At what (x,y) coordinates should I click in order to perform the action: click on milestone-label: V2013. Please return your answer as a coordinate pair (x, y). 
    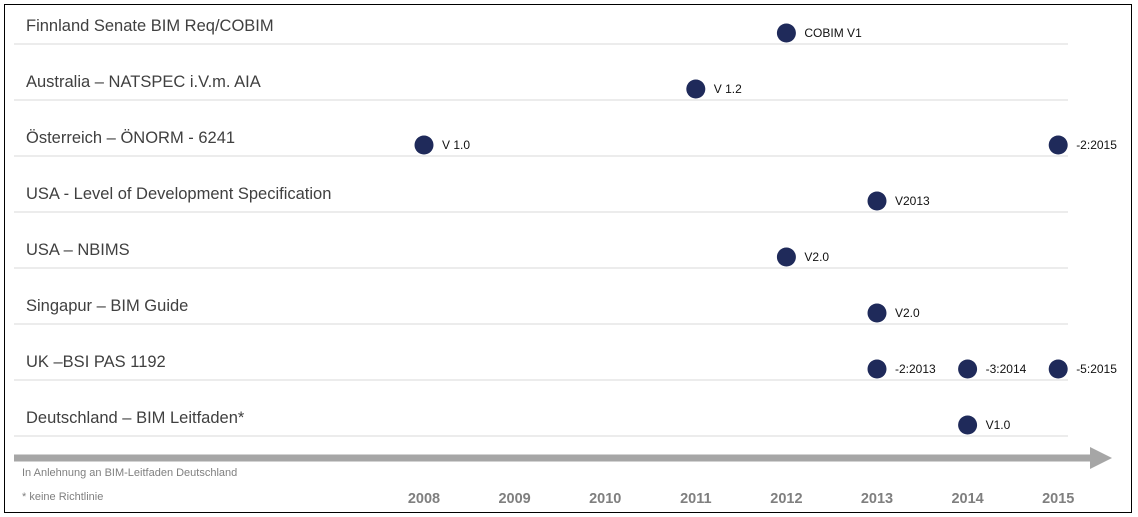
    Looking at the image, I should click on (912, 201).